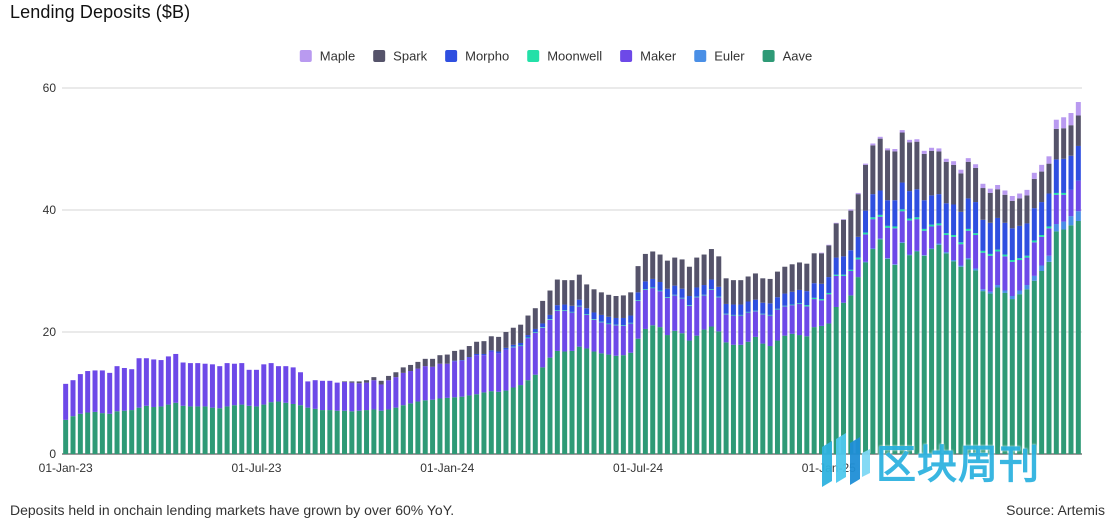 This screenshot has width=1111, height=532. Describe the element at coordinates (968, 160) in the screenshot. I see `bar-segment-maple` at that location.